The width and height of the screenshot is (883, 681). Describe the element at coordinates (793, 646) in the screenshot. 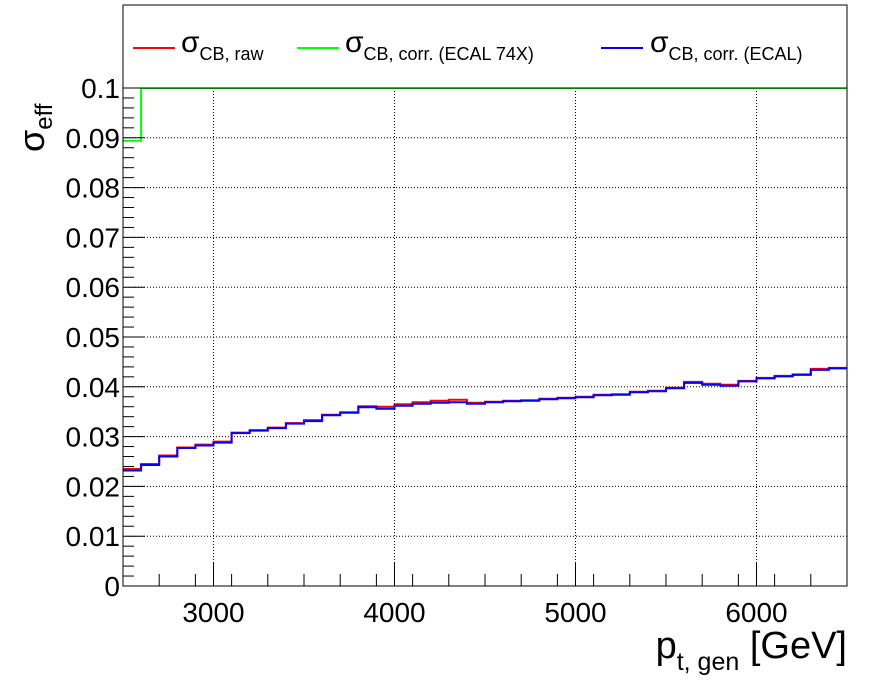

I see `x-axis-title-unit: [GeV]` at that location.